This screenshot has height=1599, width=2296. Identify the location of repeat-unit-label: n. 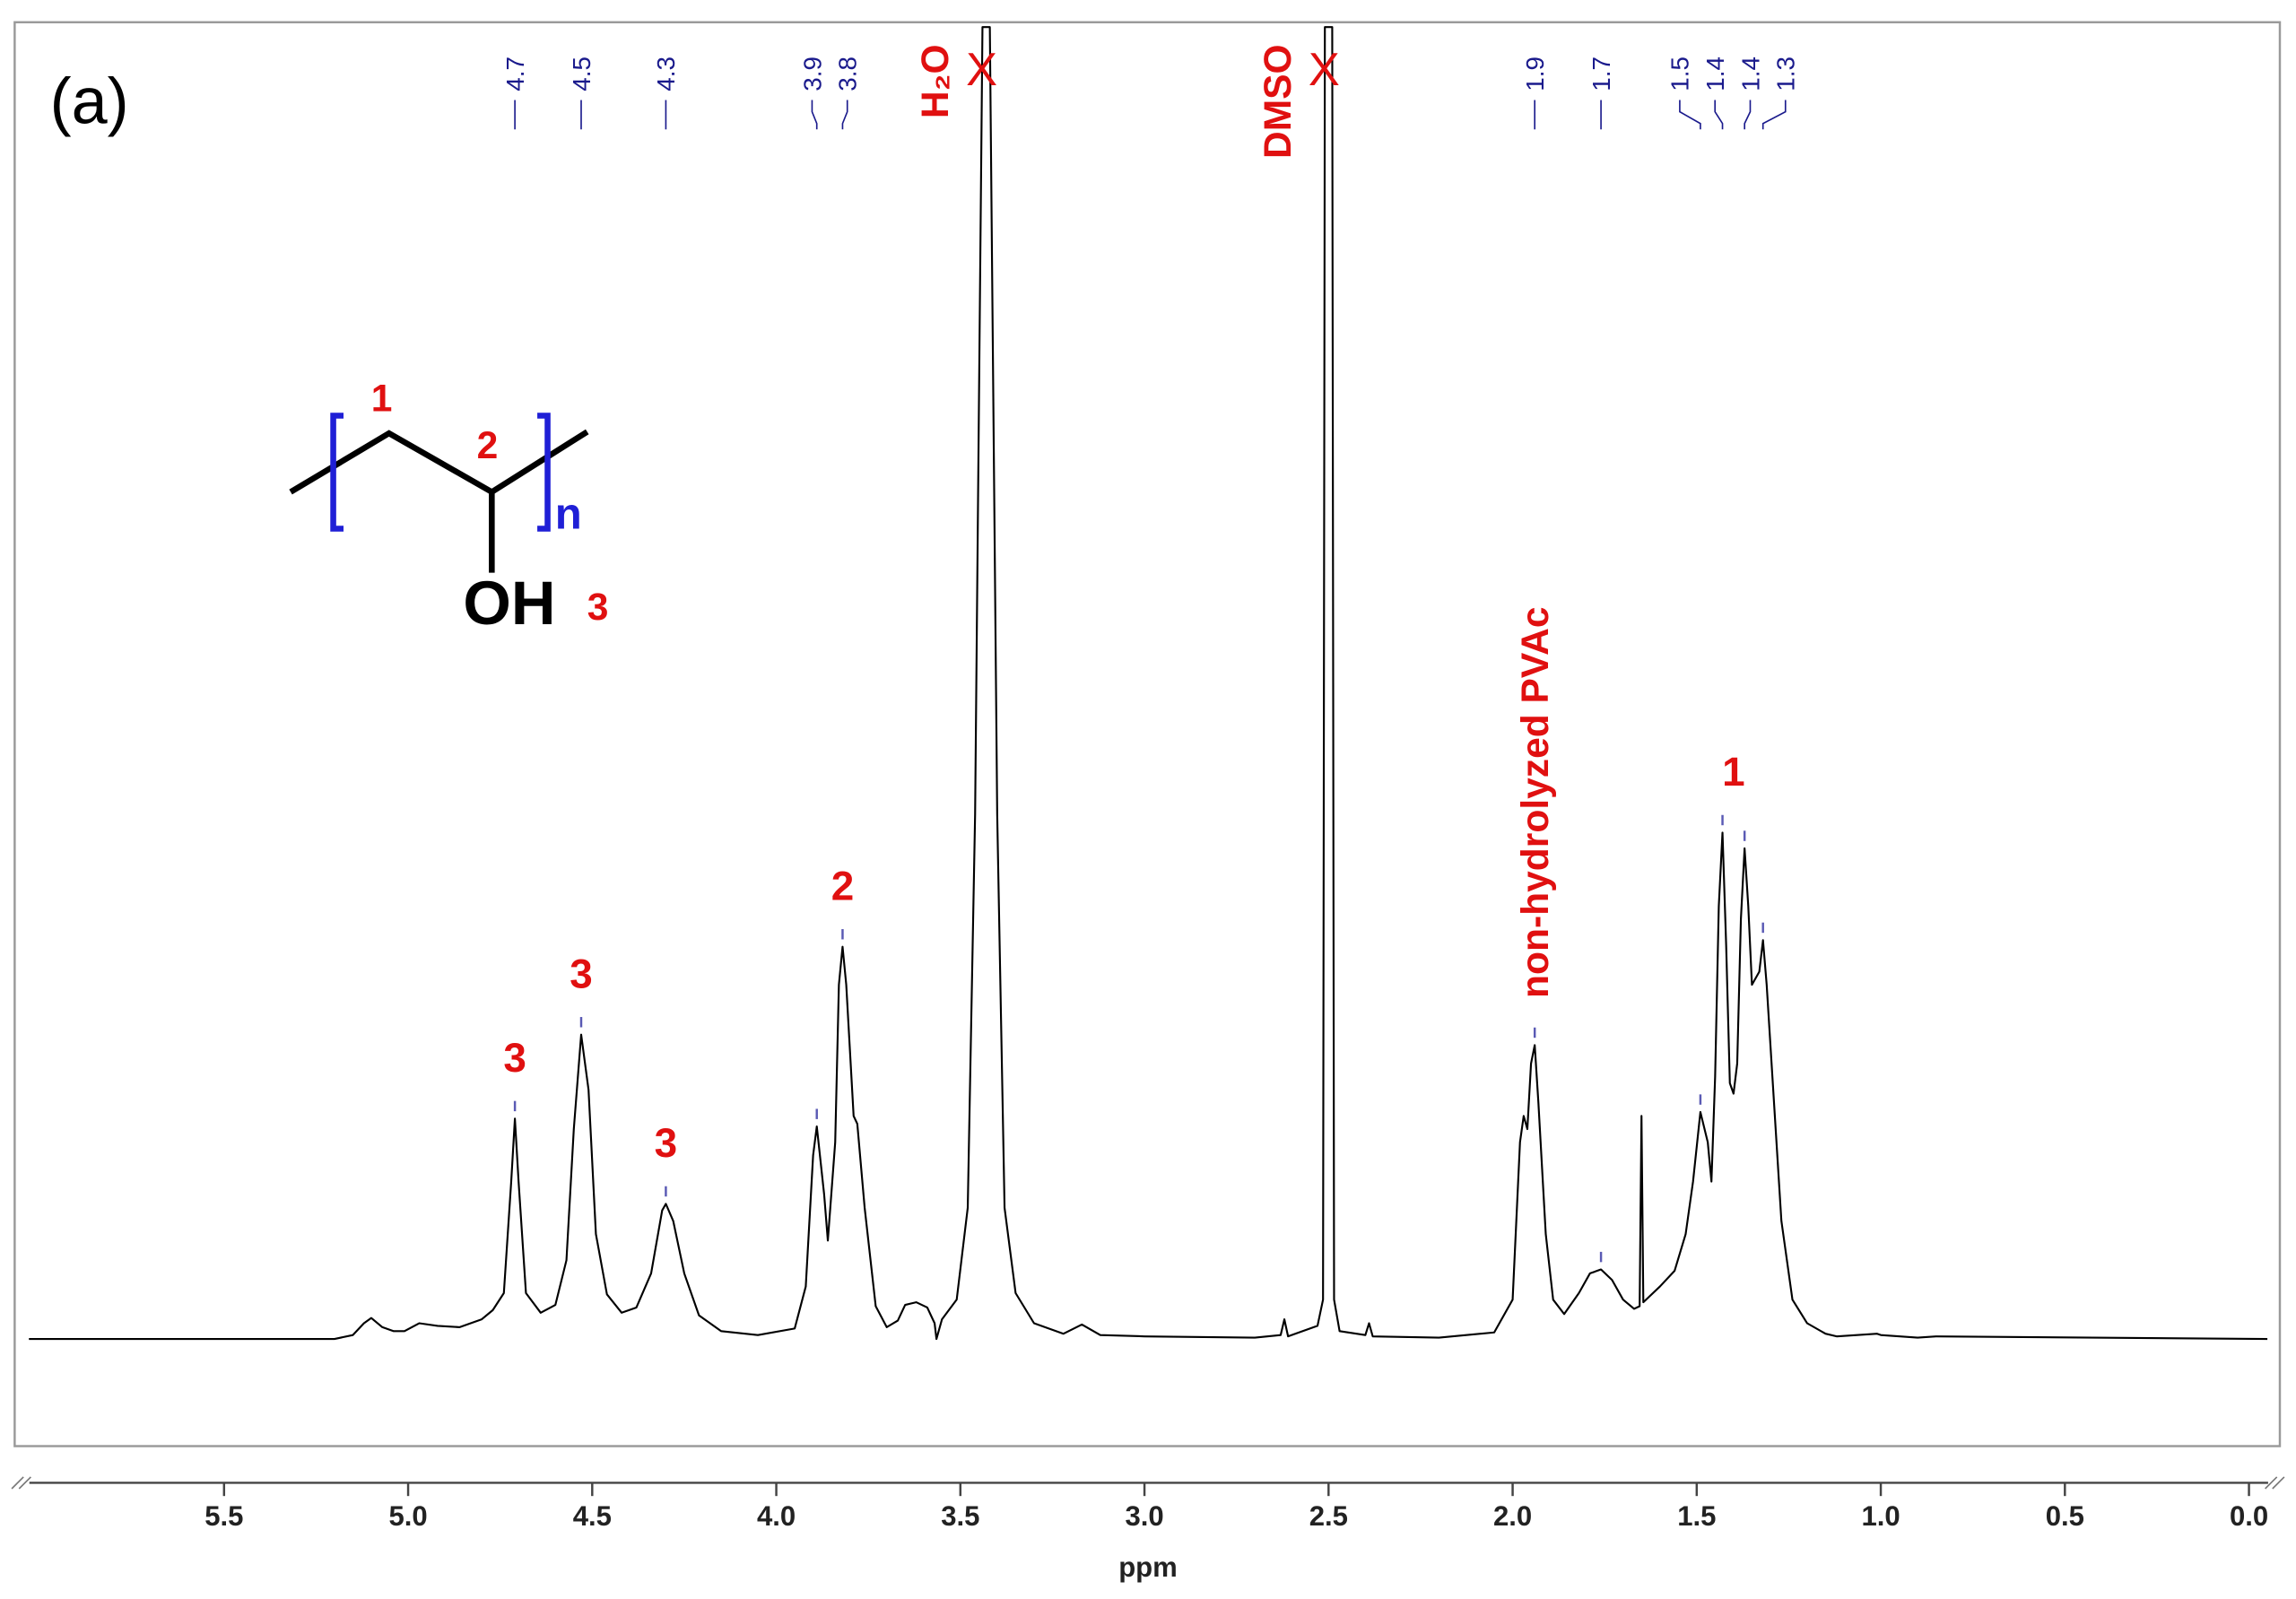
(568, 515).